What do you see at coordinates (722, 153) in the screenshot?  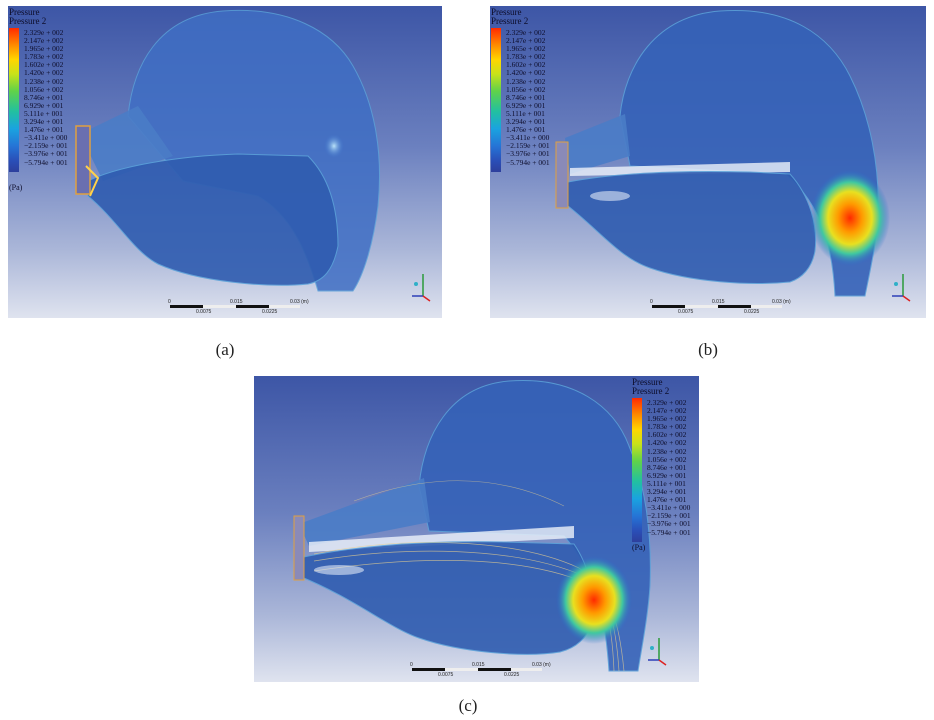 I see `cfd-geometry-b` at bounding box center [722, 153].